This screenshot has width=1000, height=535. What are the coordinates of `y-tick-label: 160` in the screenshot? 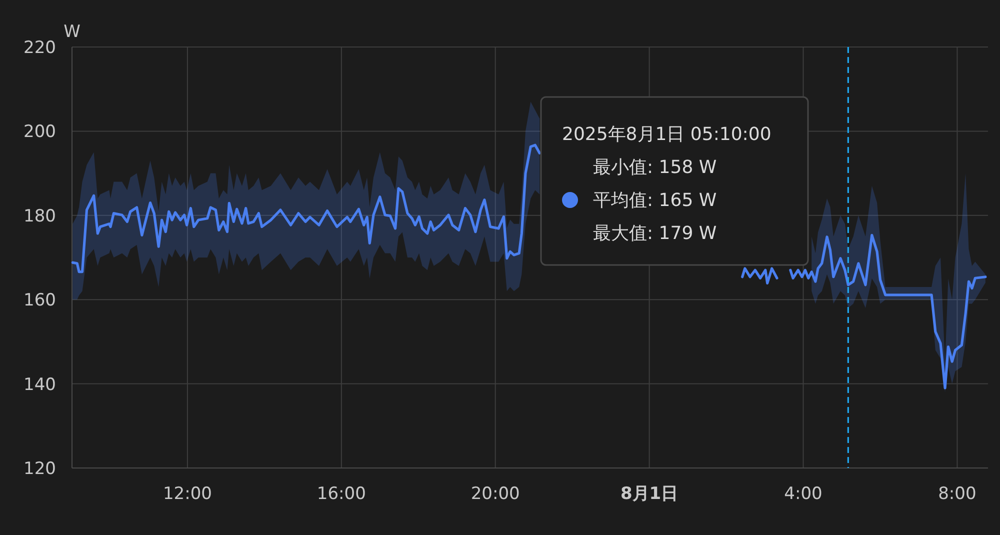 It's located at (40, 300).